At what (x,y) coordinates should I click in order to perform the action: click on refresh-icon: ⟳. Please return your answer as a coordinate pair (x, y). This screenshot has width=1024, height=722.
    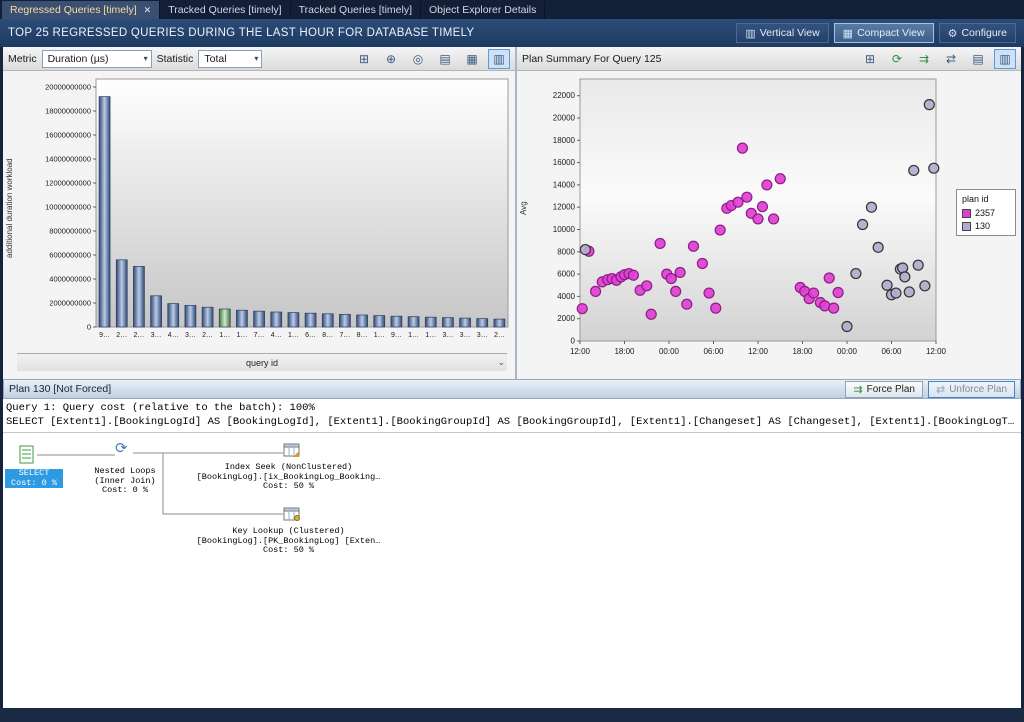
    Looking at the image, I should click on (897, 59).